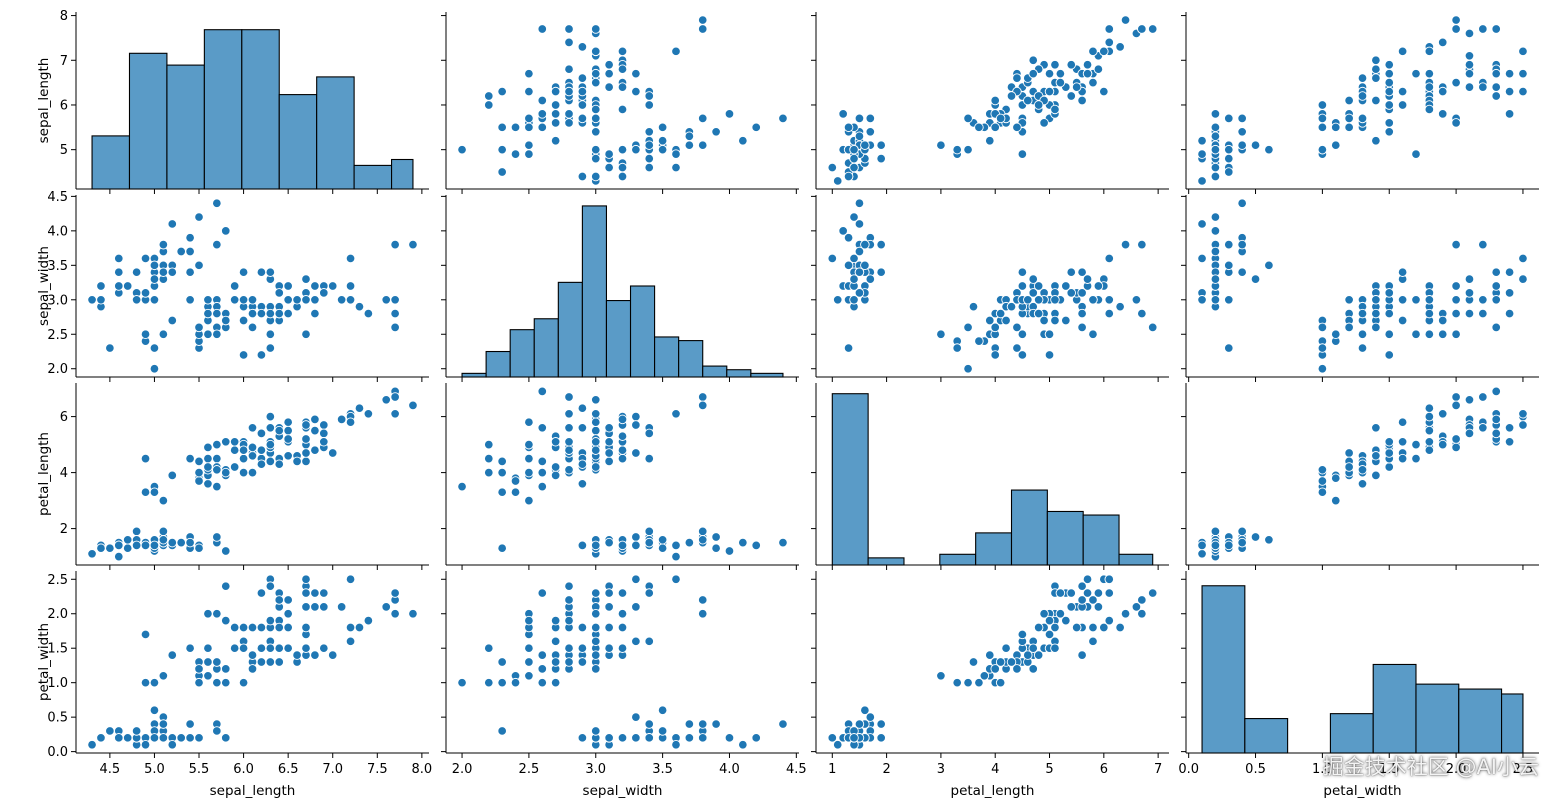 This screenshot has width=1561, height=803. What do you see at coordinates (64, 105) in the screenshot?
I see `y-tick-label-sepal_length: 6` at bounding box center [64, 105].